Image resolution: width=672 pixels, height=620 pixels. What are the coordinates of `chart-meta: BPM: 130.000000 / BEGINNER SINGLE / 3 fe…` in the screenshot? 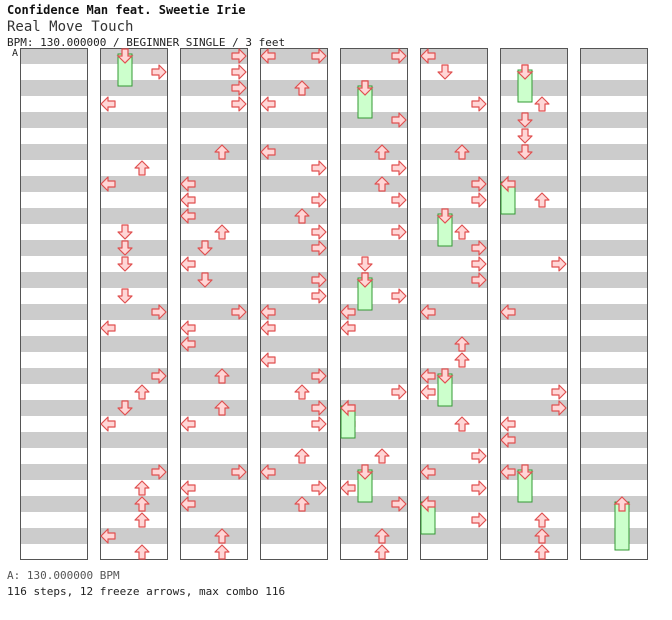 It's located at (146, 42).